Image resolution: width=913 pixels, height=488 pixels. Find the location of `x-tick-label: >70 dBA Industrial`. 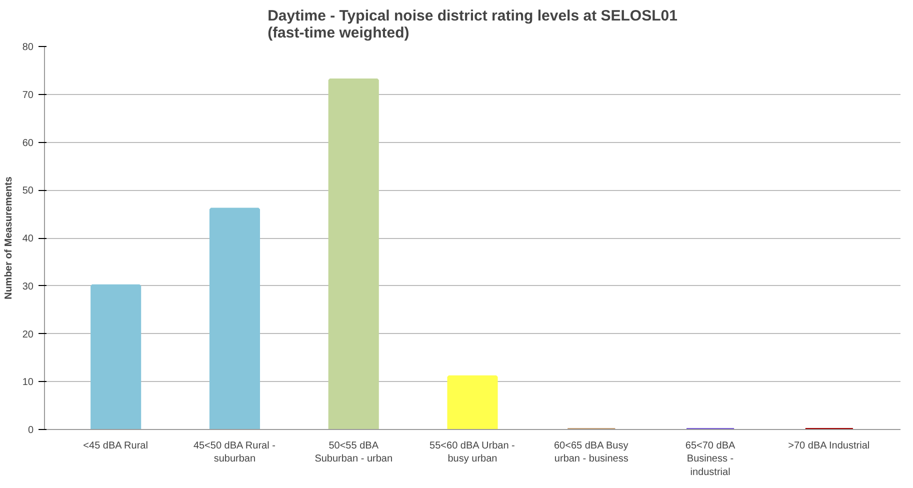

x-tick-label: >70 dBA Industrial is located at coordinates (829, 446).